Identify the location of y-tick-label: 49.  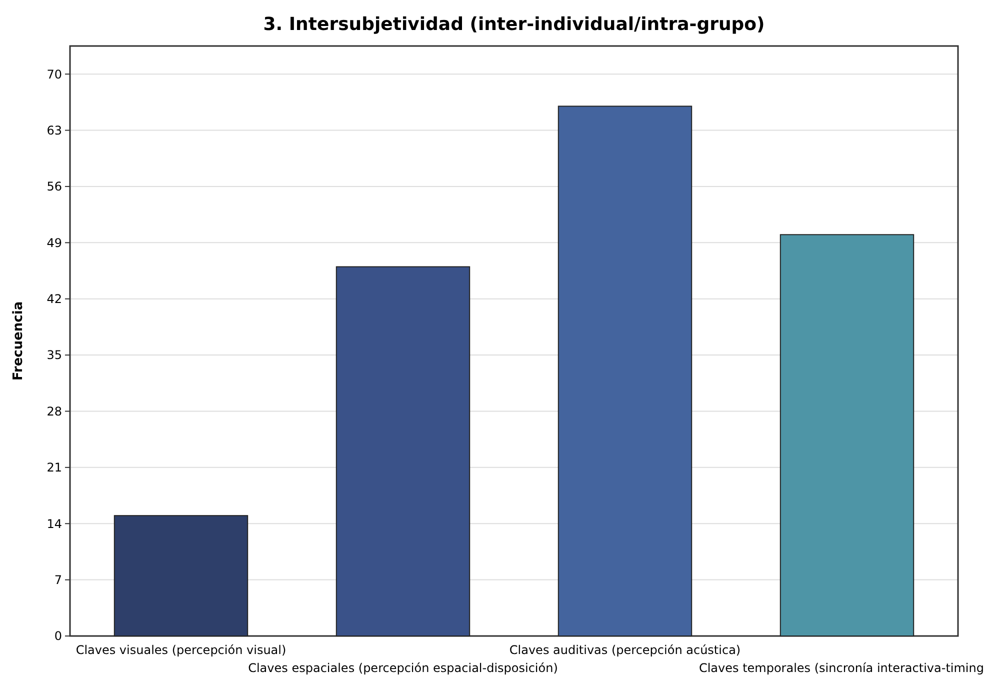
(54, 243).